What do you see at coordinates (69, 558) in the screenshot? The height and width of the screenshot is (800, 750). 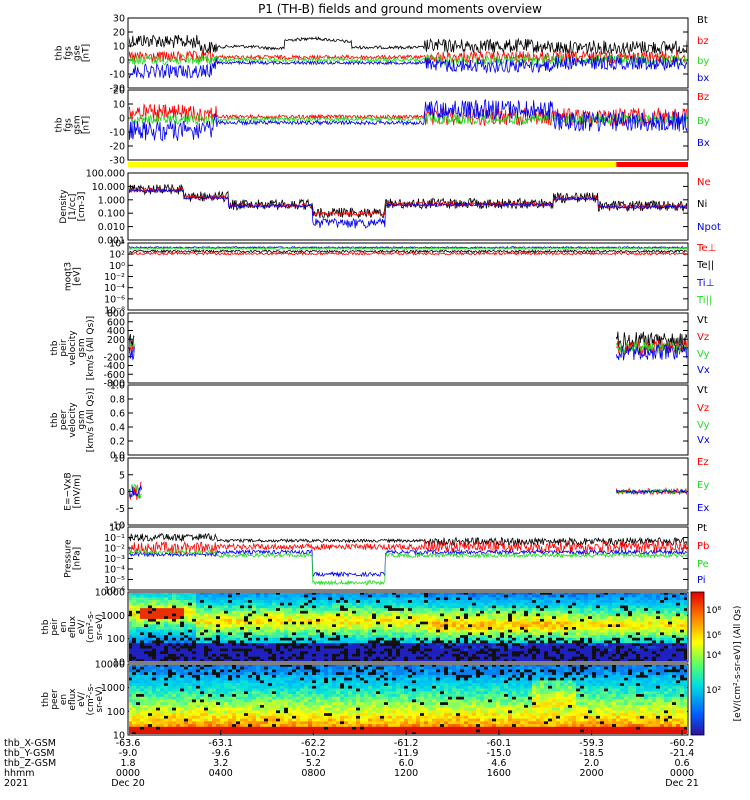 I see `y-label-line: Pressure` at bounding box center [69, 558].